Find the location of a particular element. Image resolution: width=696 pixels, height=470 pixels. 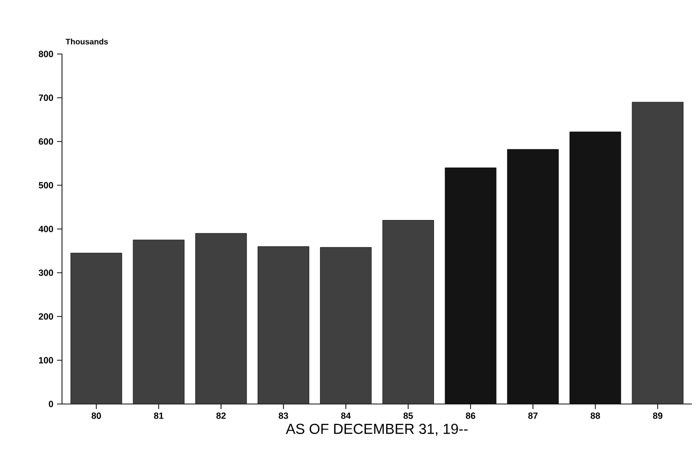

x-tick-label: 86 is located at coordinates (471, 415).